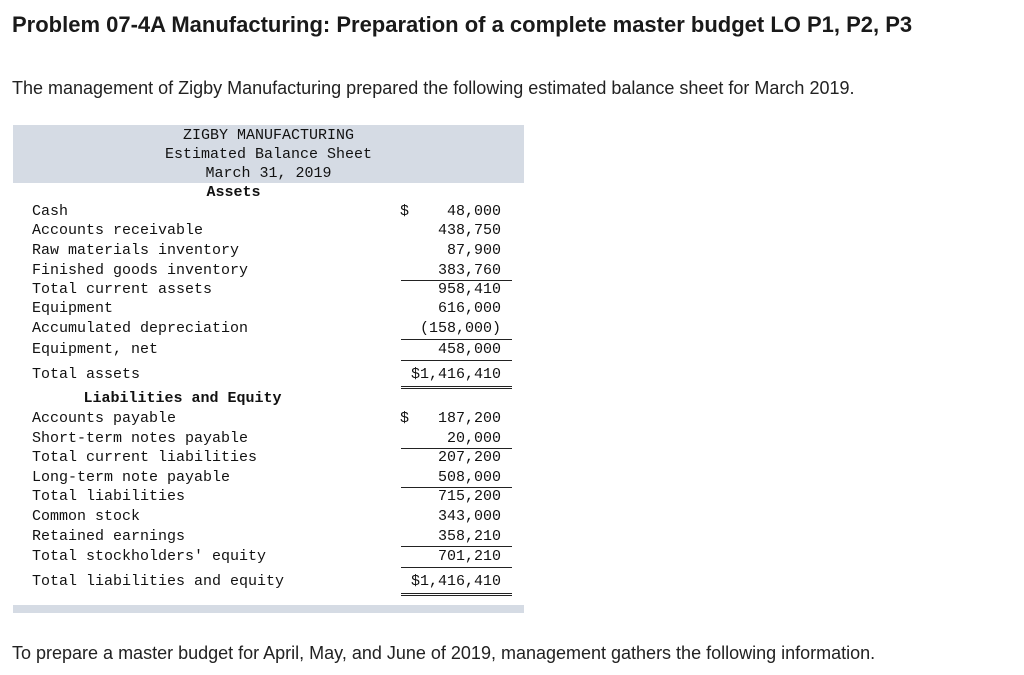  I want to click on row-label: Total stockholders' equity, so click(149, 556).